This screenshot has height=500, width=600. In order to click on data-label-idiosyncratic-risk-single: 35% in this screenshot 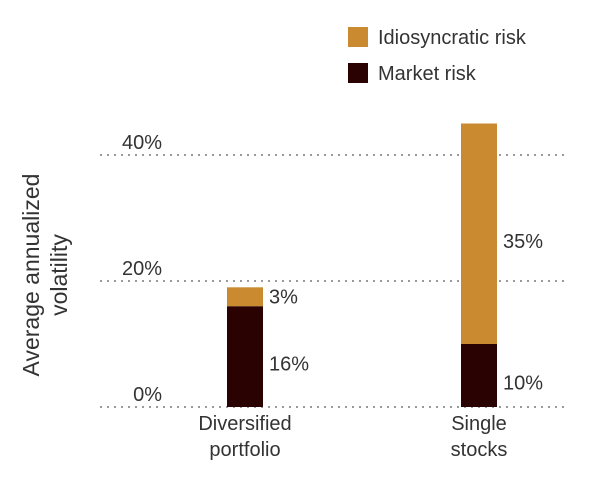, I will do `click(523, 242)`.